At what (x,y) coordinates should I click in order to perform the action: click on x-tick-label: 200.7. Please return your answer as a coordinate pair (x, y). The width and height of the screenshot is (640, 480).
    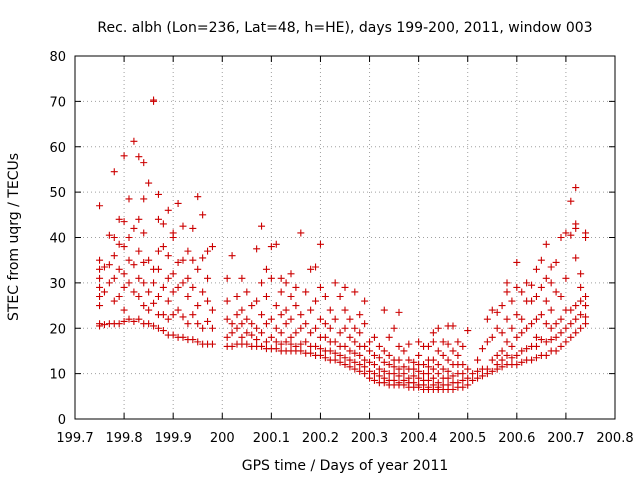
    Looking at the image, I should click on (565, 438).